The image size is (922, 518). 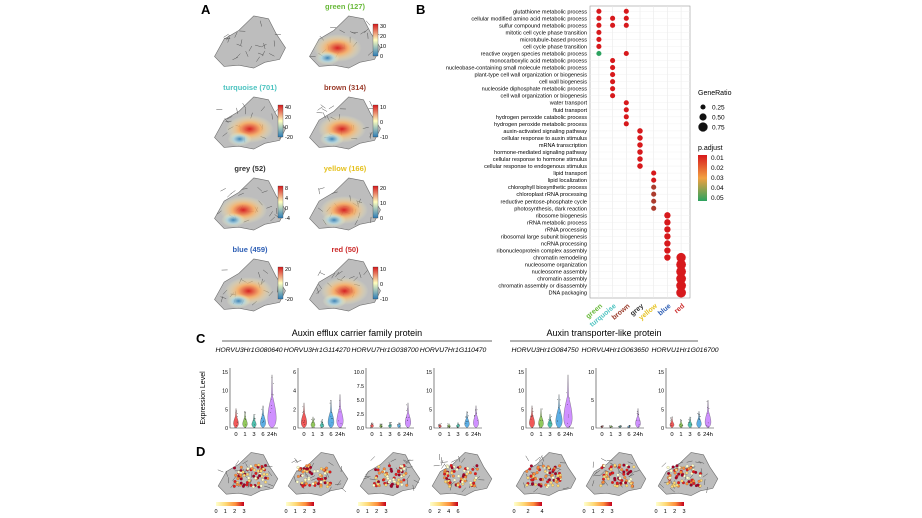 I want to click on timepoint-label: 24h, so click(x=708, y=435).